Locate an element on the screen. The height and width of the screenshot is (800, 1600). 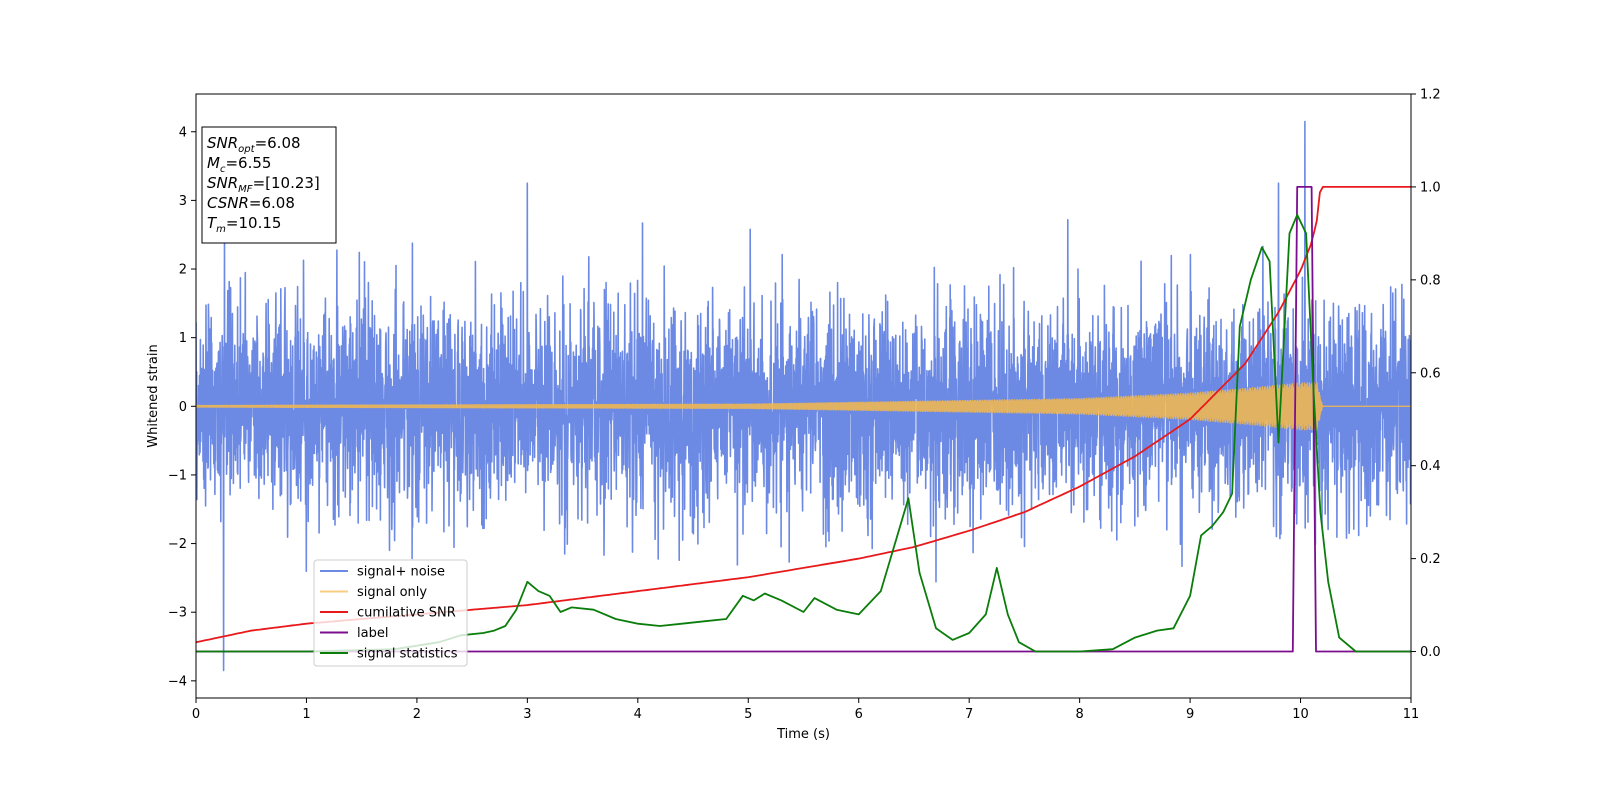
legend-label: signal only is located at coordinates (392, 592).